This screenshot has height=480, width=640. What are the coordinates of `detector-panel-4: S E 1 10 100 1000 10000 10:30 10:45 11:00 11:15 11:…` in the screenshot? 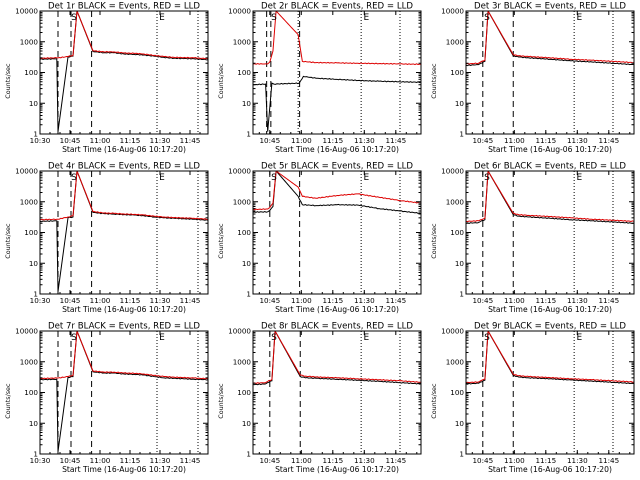 It's located at (106, 238).